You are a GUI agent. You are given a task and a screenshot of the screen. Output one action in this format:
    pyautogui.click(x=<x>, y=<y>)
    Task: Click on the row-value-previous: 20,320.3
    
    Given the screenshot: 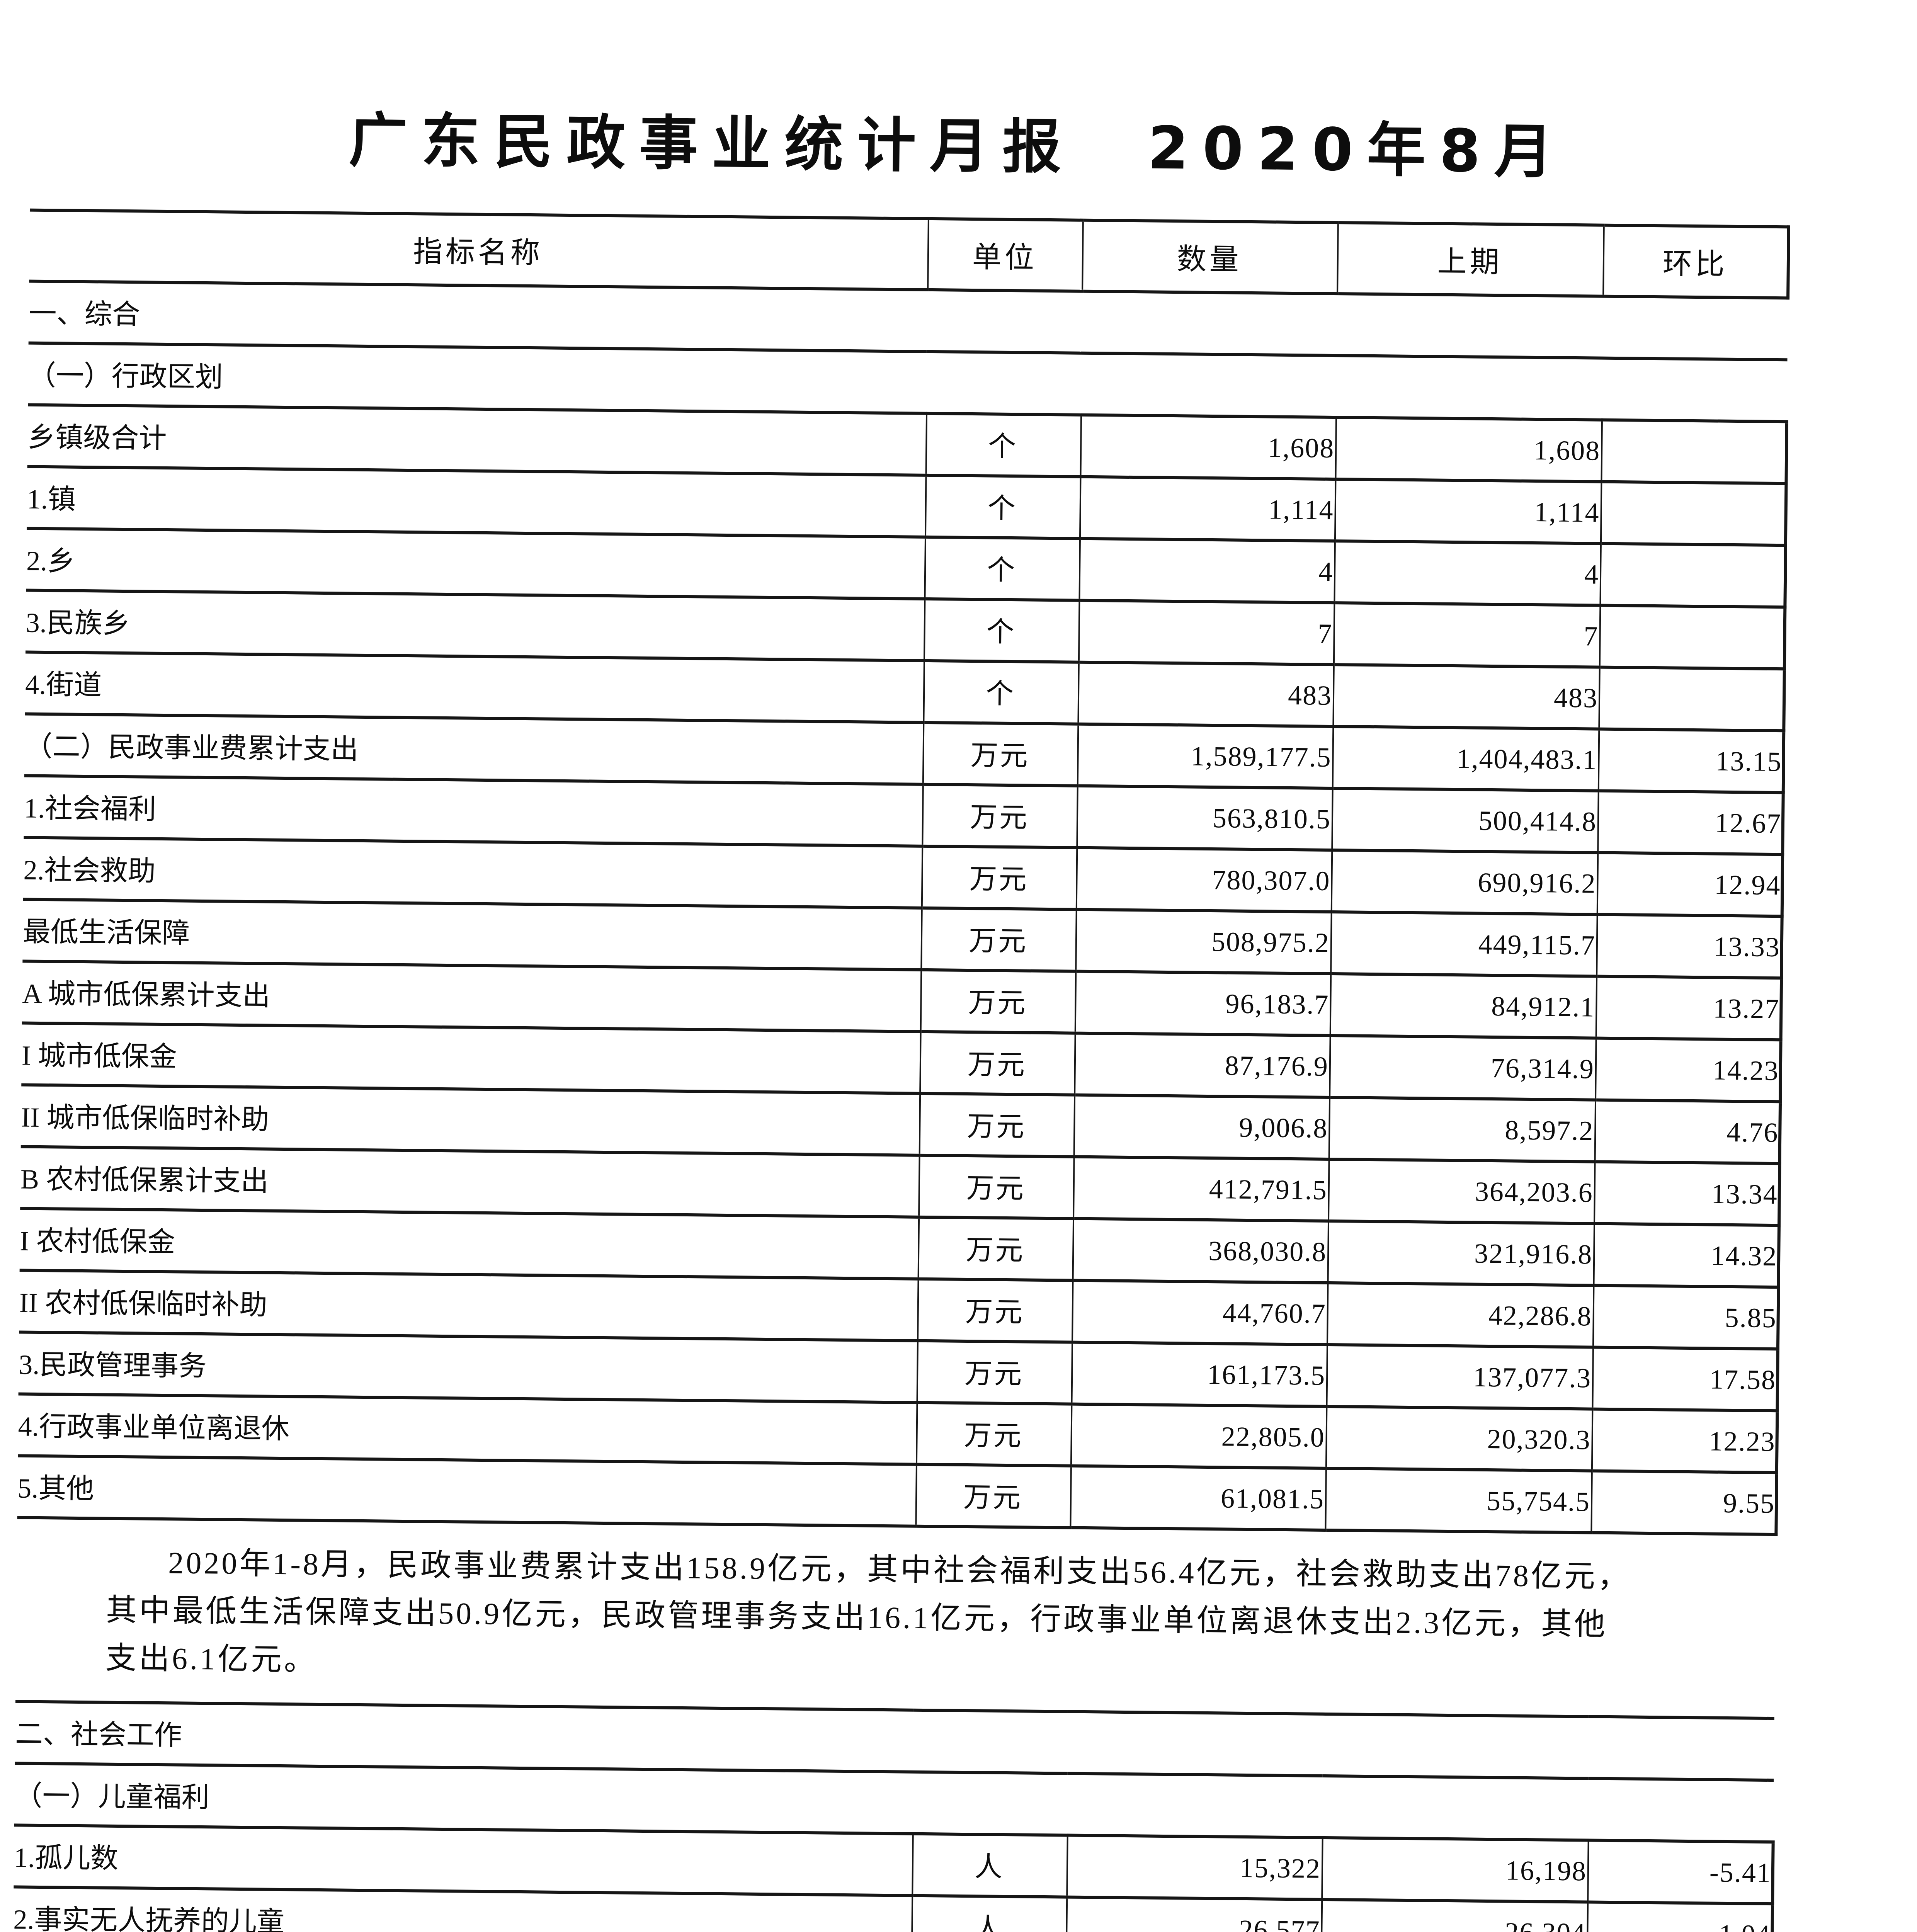 What is the action you would take?
    pyautogui.click(x=1458, y=1439)
    